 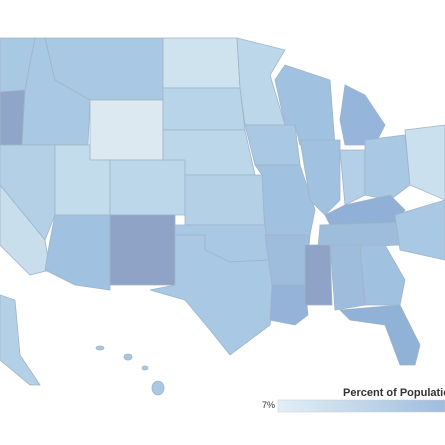 What do you see at coordinates (394, 393) in the screenshot?
I see `legend-title: Percent of Population c` at bounding box center [394, 393].